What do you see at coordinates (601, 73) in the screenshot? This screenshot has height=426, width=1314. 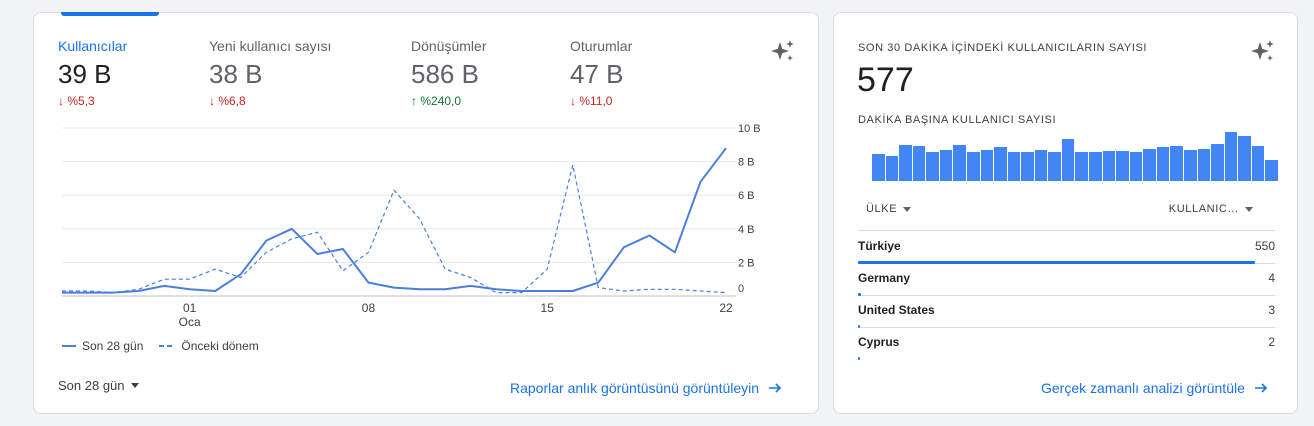 I see `metric-sessions: Oturumlar 47 B ↓ %11,0` at bounding box center [601, 73].